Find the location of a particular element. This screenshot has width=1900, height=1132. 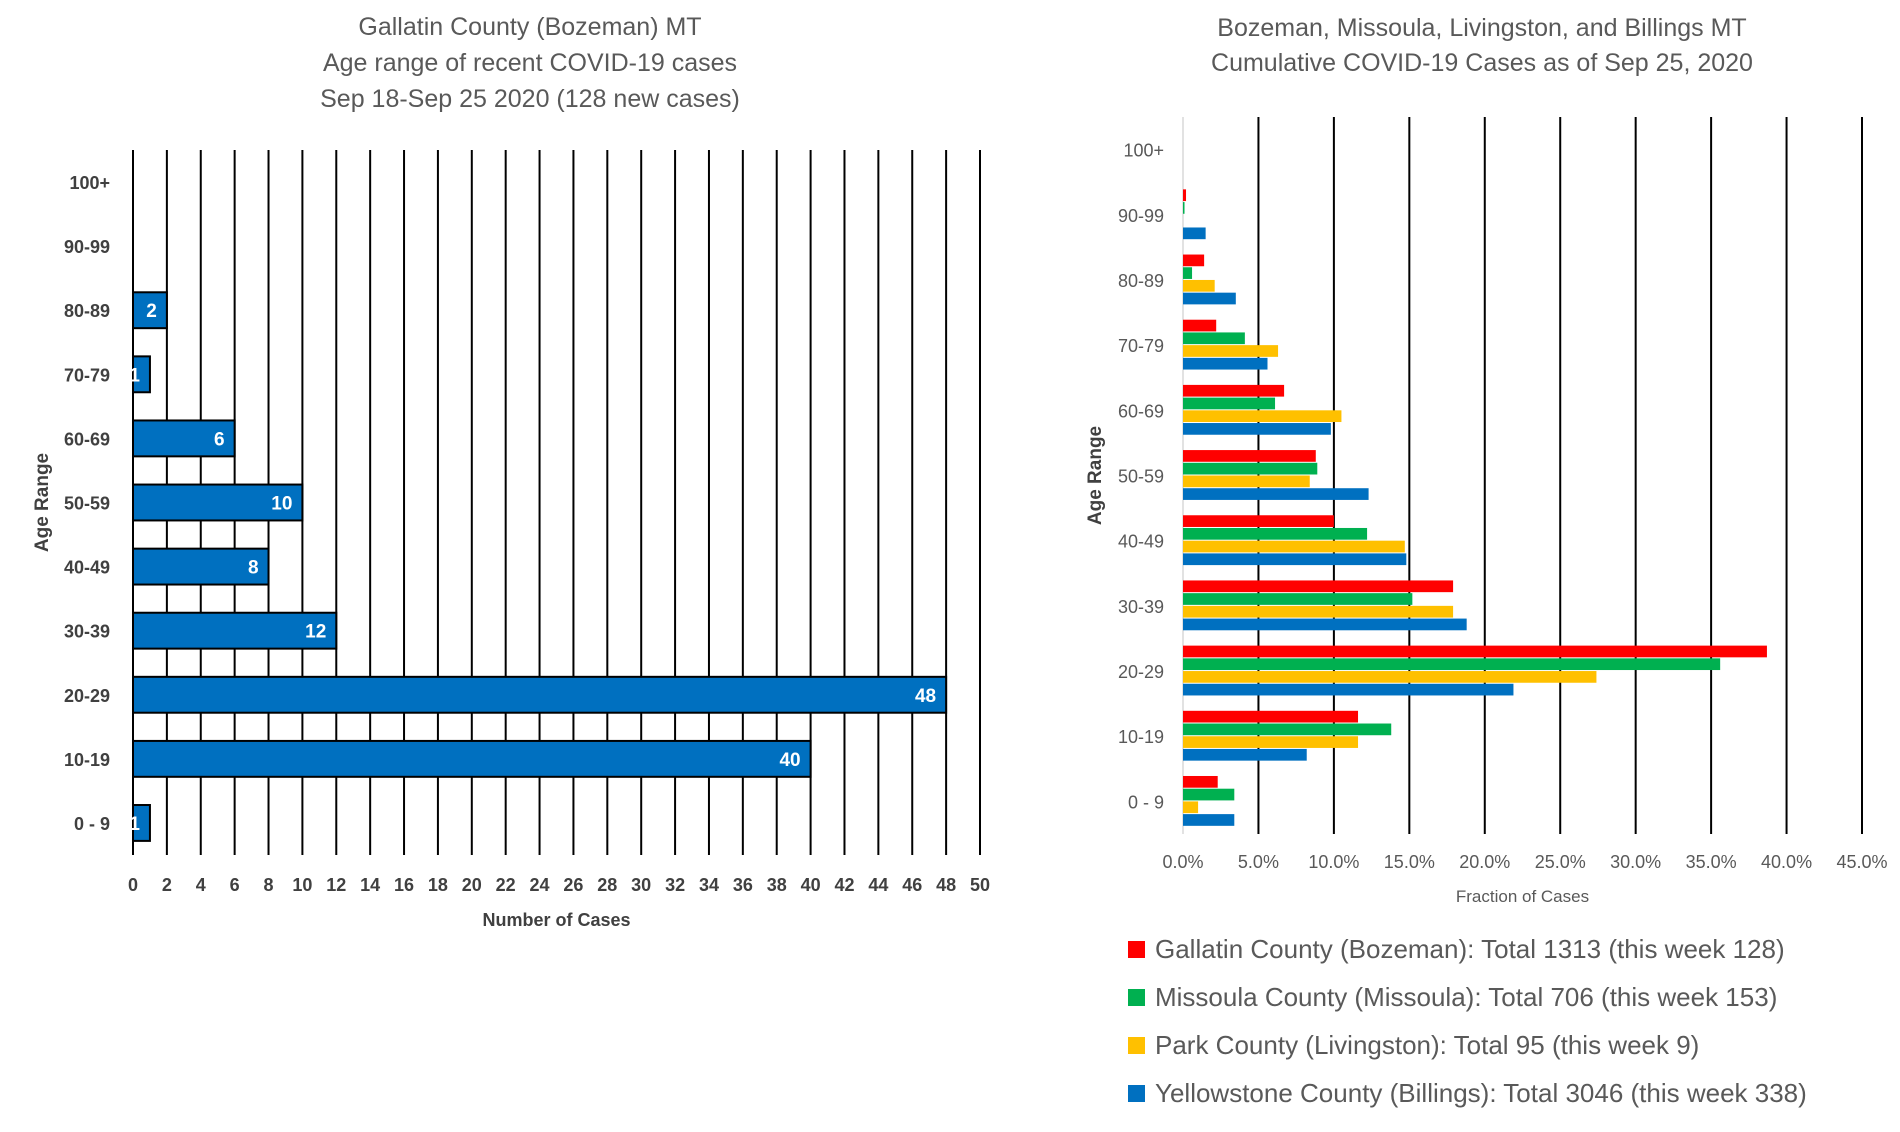

x-tick-label: 30.0% is located at coordinates (1635, 862).